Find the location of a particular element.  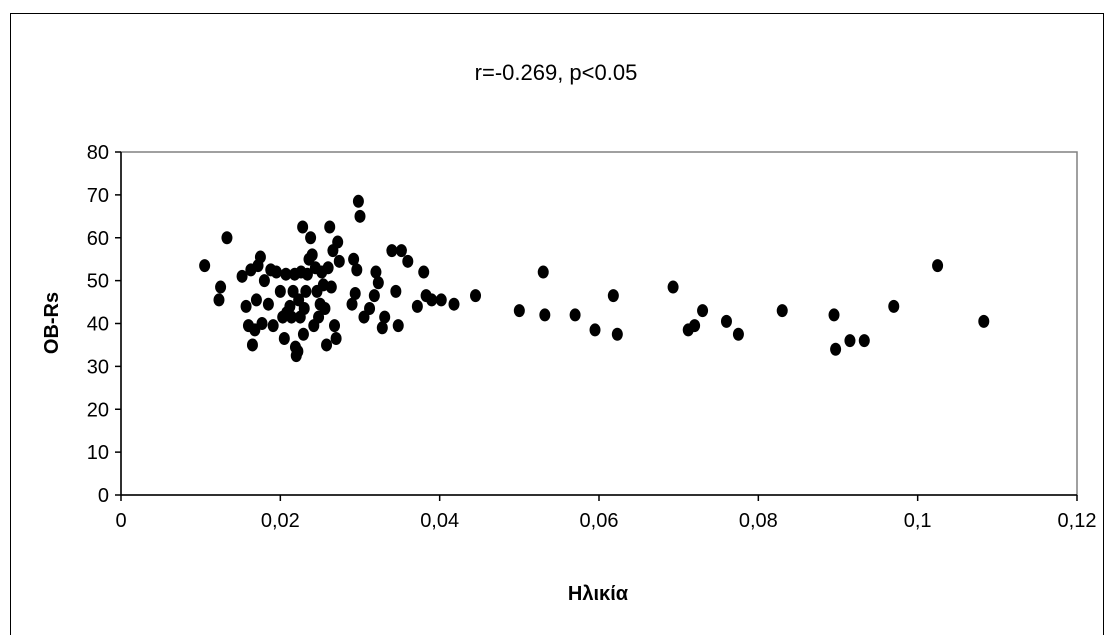

y-tick-label: 70 is located at coordinates (98, 196).